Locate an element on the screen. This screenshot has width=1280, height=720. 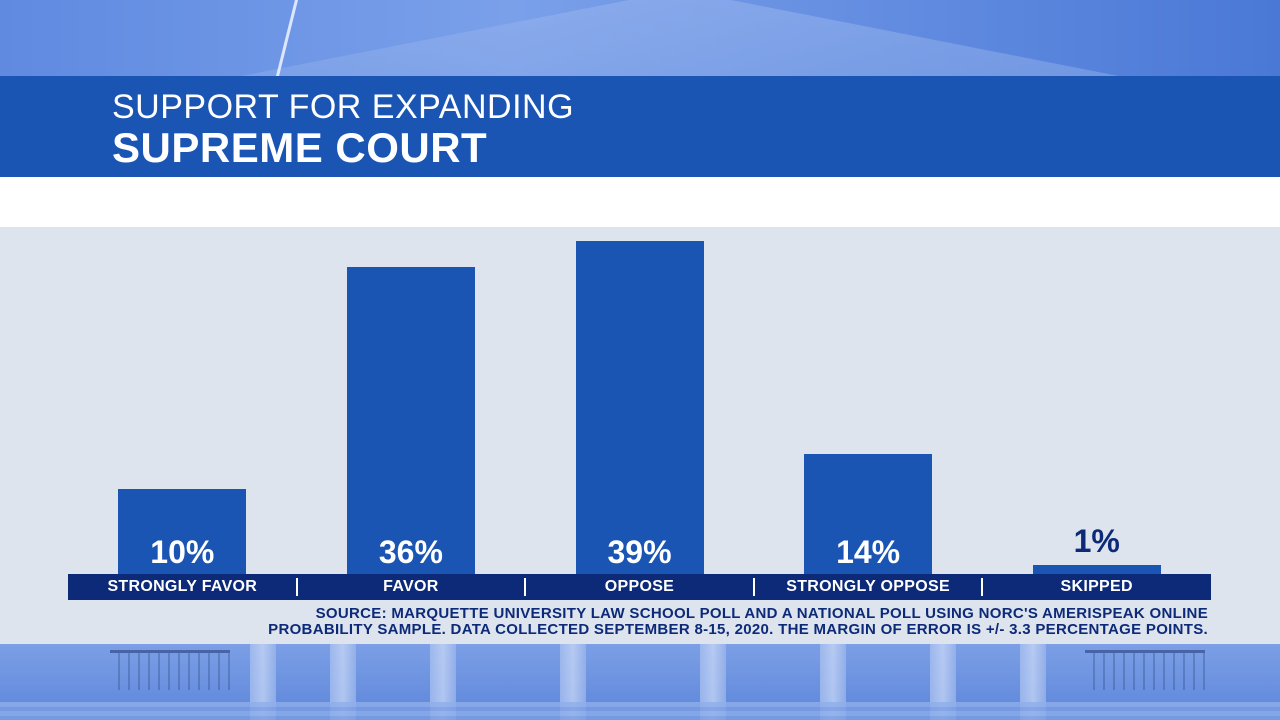
railing-right is located at coordinates (1145, 670).